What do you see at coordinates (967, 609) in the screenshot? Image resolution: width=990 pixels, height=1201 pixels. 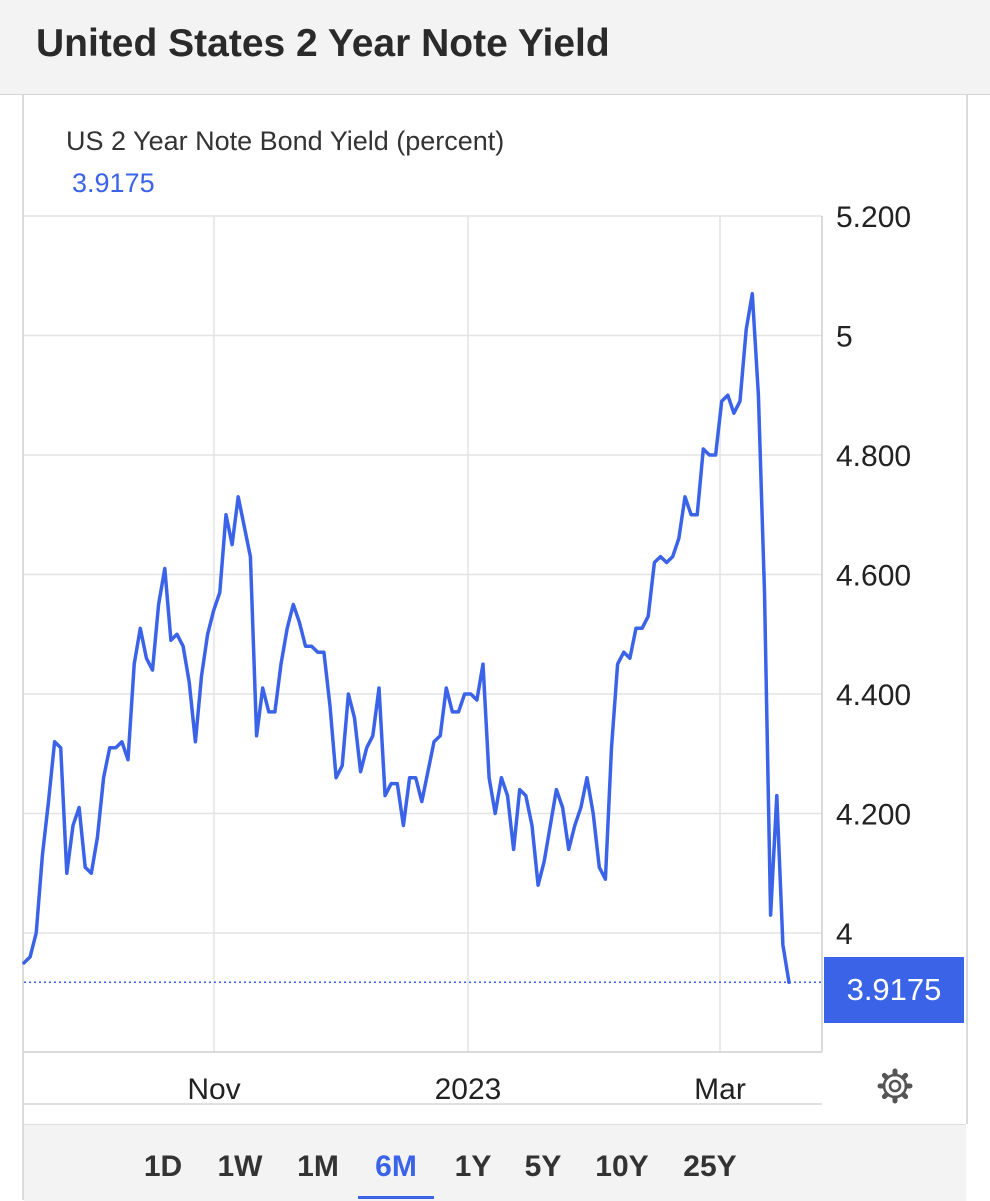 I see `right-border` at bounding box center [967, 609].